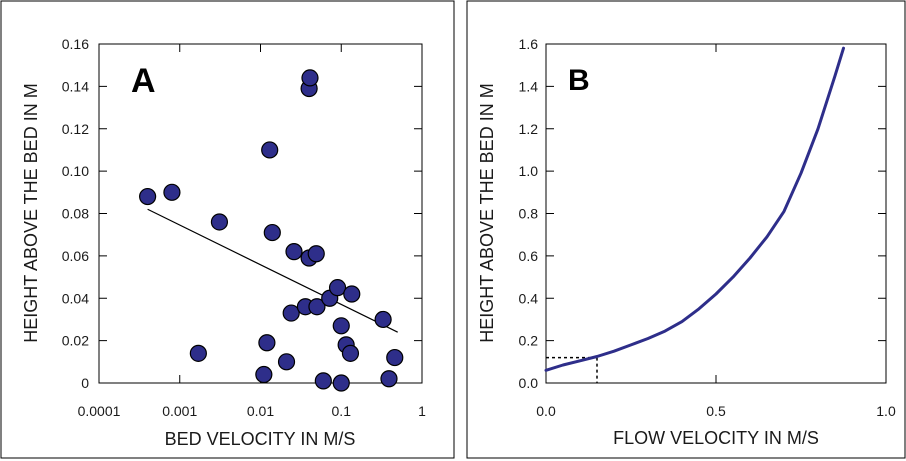 Image resolution: width=906 pixels, height=461 pixels. What do you see at coordinates (260, 411) in the screenshot?
I see `panel-a-x-tick-label: 0.01` at bounding box center [260, 411].